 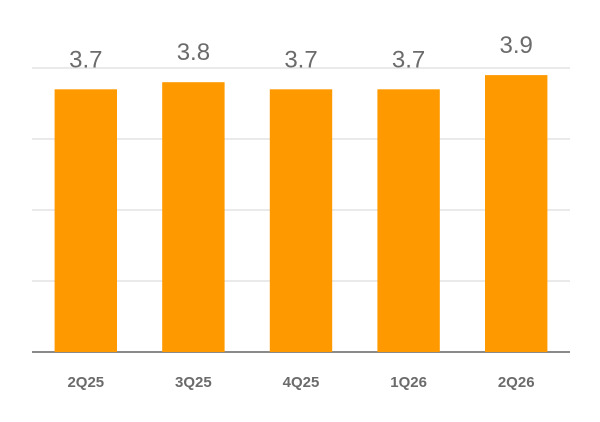 I want to click on x-tick-label: 1Q26, so click(x=408, y=382).